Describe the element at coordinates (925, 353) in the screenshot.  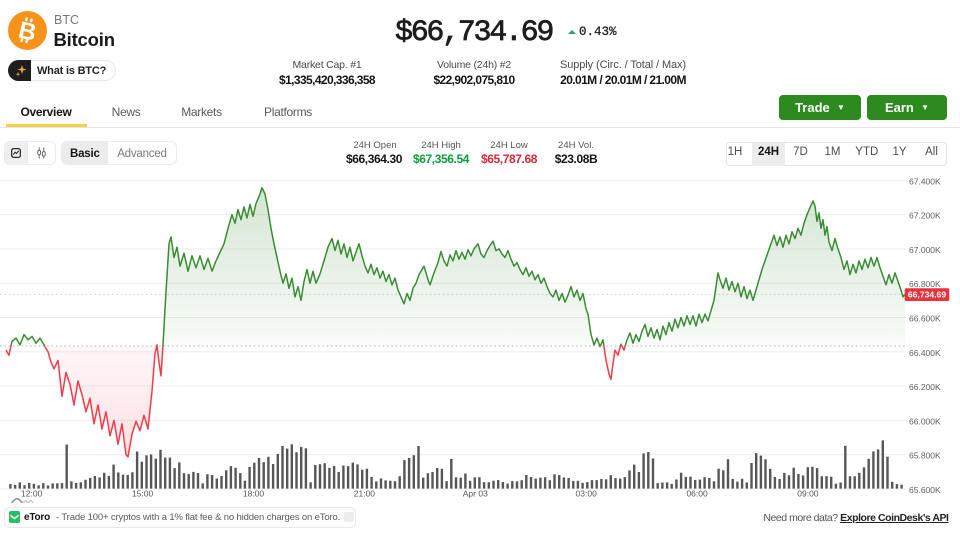
I see `svg-text: 66.400K` at that location.